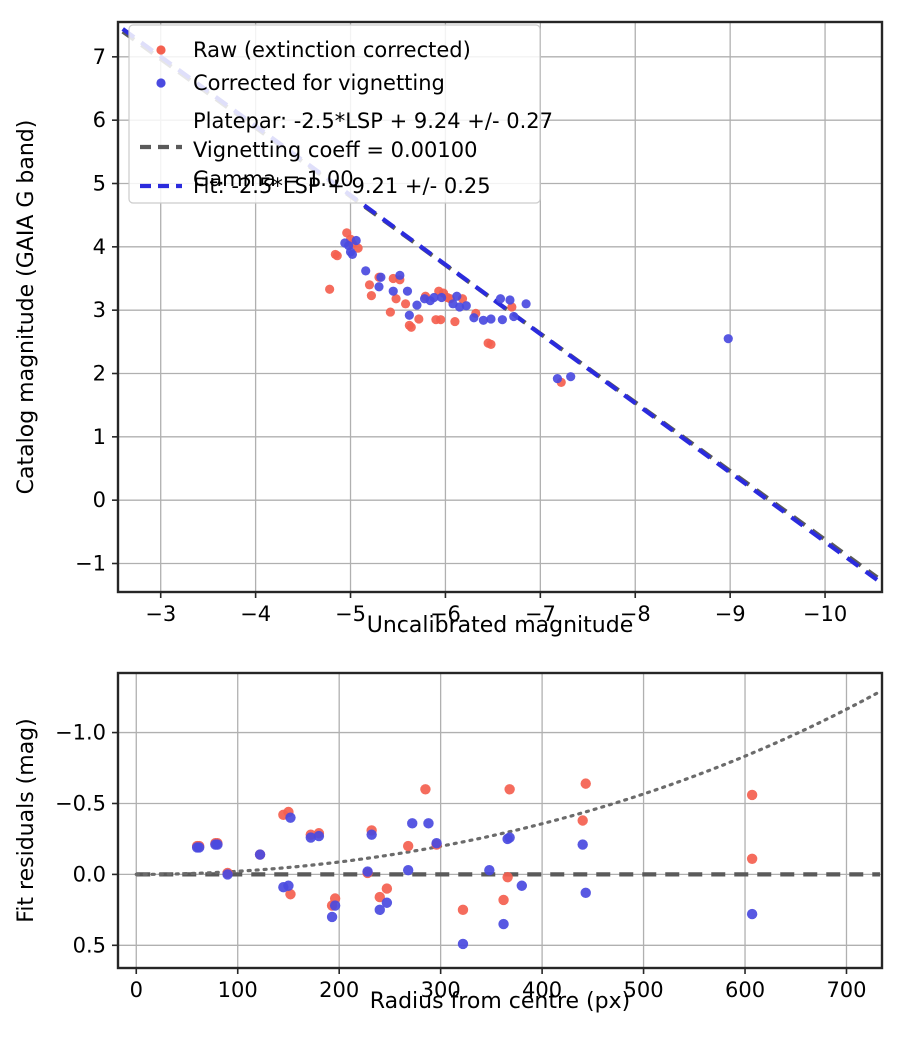  Describe the element at coordinates (825, 614) in the screenshot. I see `x-tick-label: −10` at that location.